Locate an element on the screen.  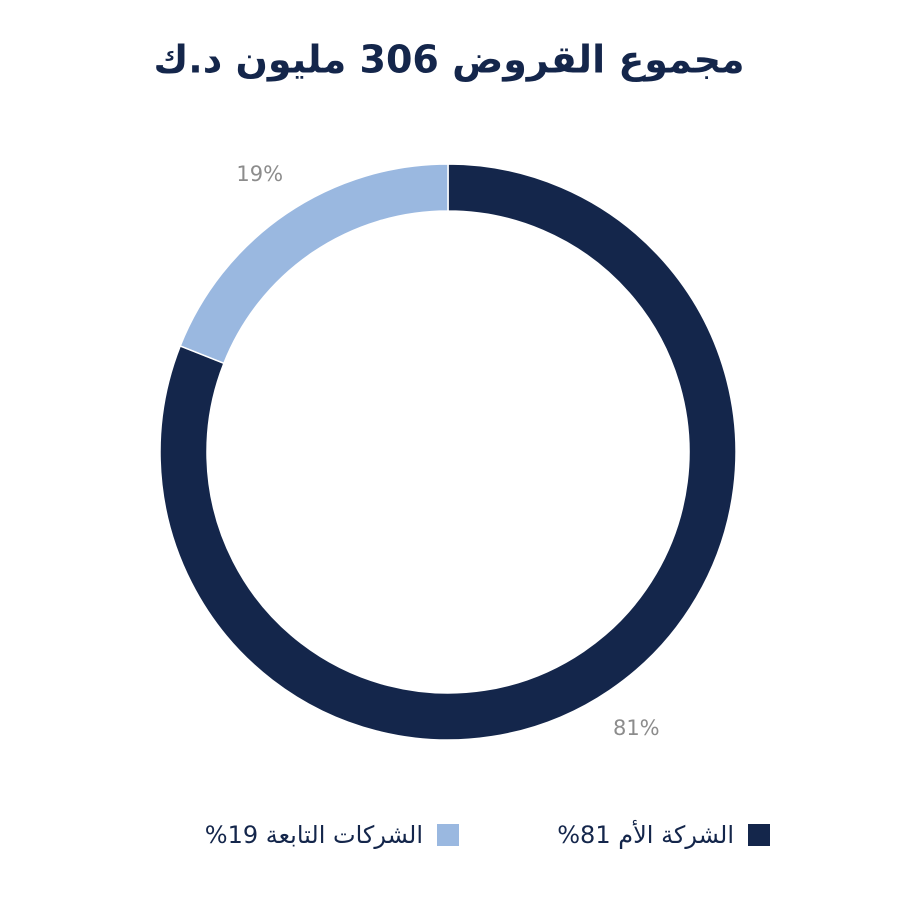
data-label: 81% is located at coordinates (636, 728).